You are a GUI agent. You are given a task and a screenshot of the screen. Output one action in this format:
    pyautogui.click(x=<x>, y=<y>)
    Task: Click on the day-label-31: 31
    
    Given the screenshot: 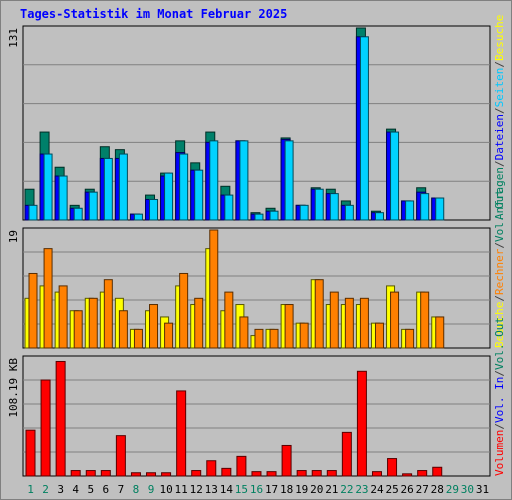 What is the action you would take?
    pyautogui.click(x=482, y=489)
    